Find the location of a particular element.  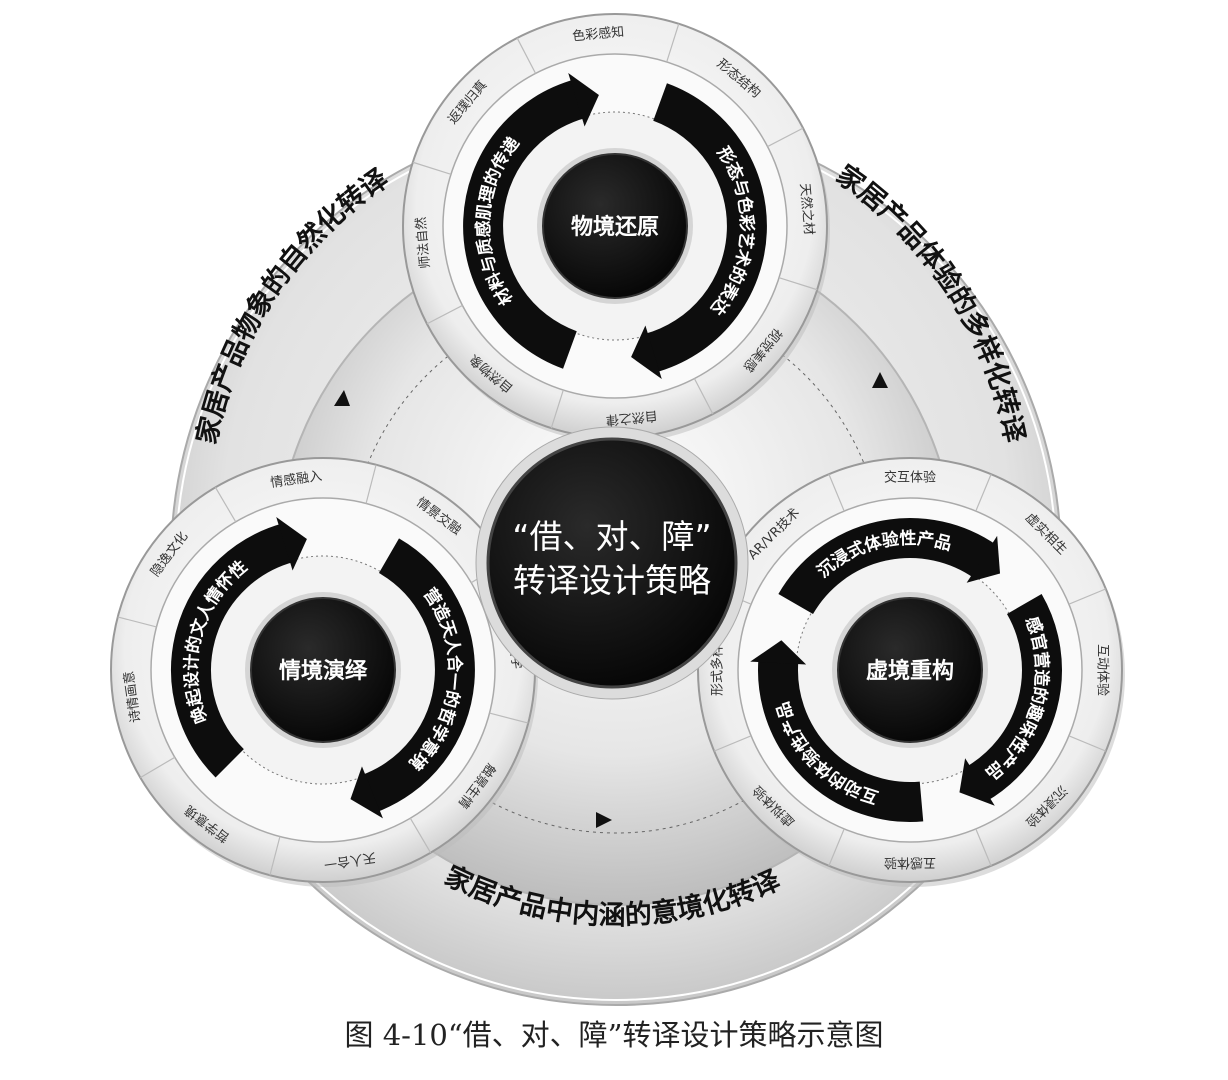

sub-2-band-outer is located at coordinates (233, 650).